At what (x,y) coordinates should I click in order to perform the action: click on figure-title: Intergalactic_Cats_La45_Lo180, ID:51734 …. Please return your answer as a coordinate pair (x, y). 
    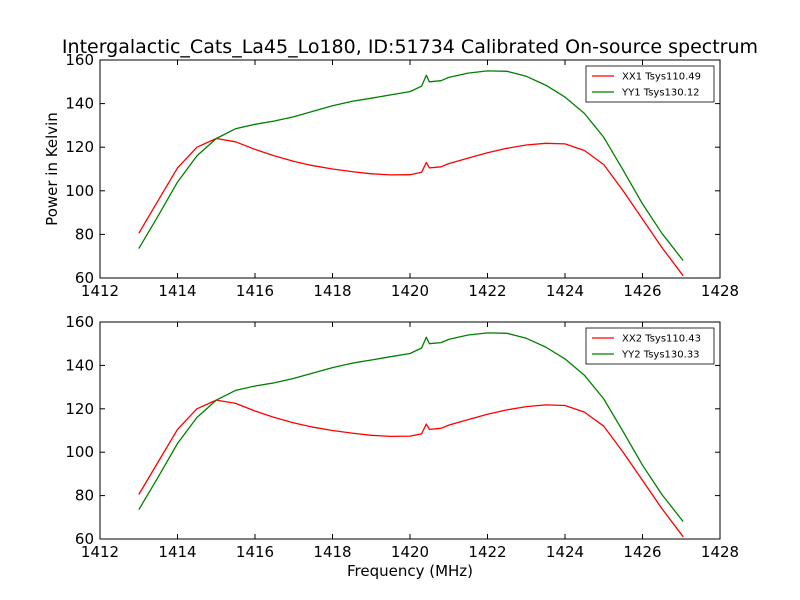
    Looking at the image, I should click on (410, 47).